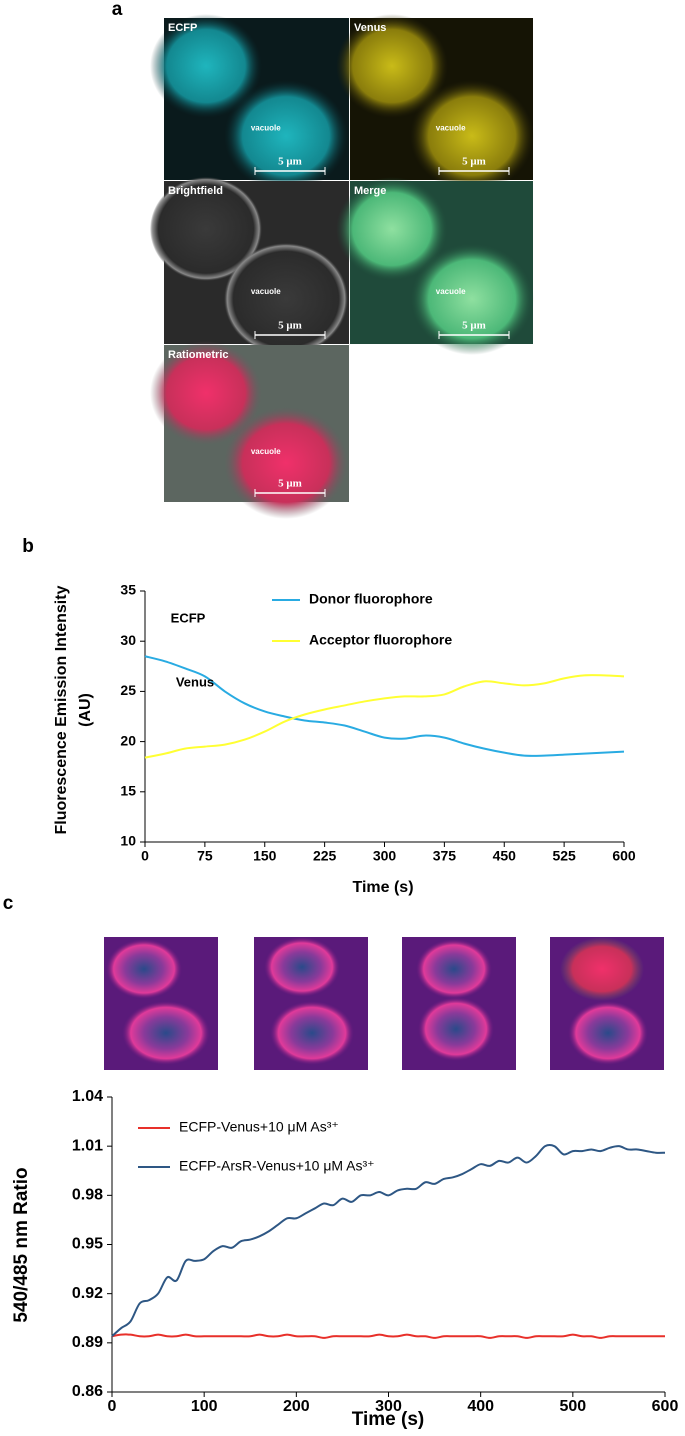  What do you see at coordinates (87, 1342) in the screenshot?
I see `y-tick-label: 0.89` at bounding box center [87, 1342].